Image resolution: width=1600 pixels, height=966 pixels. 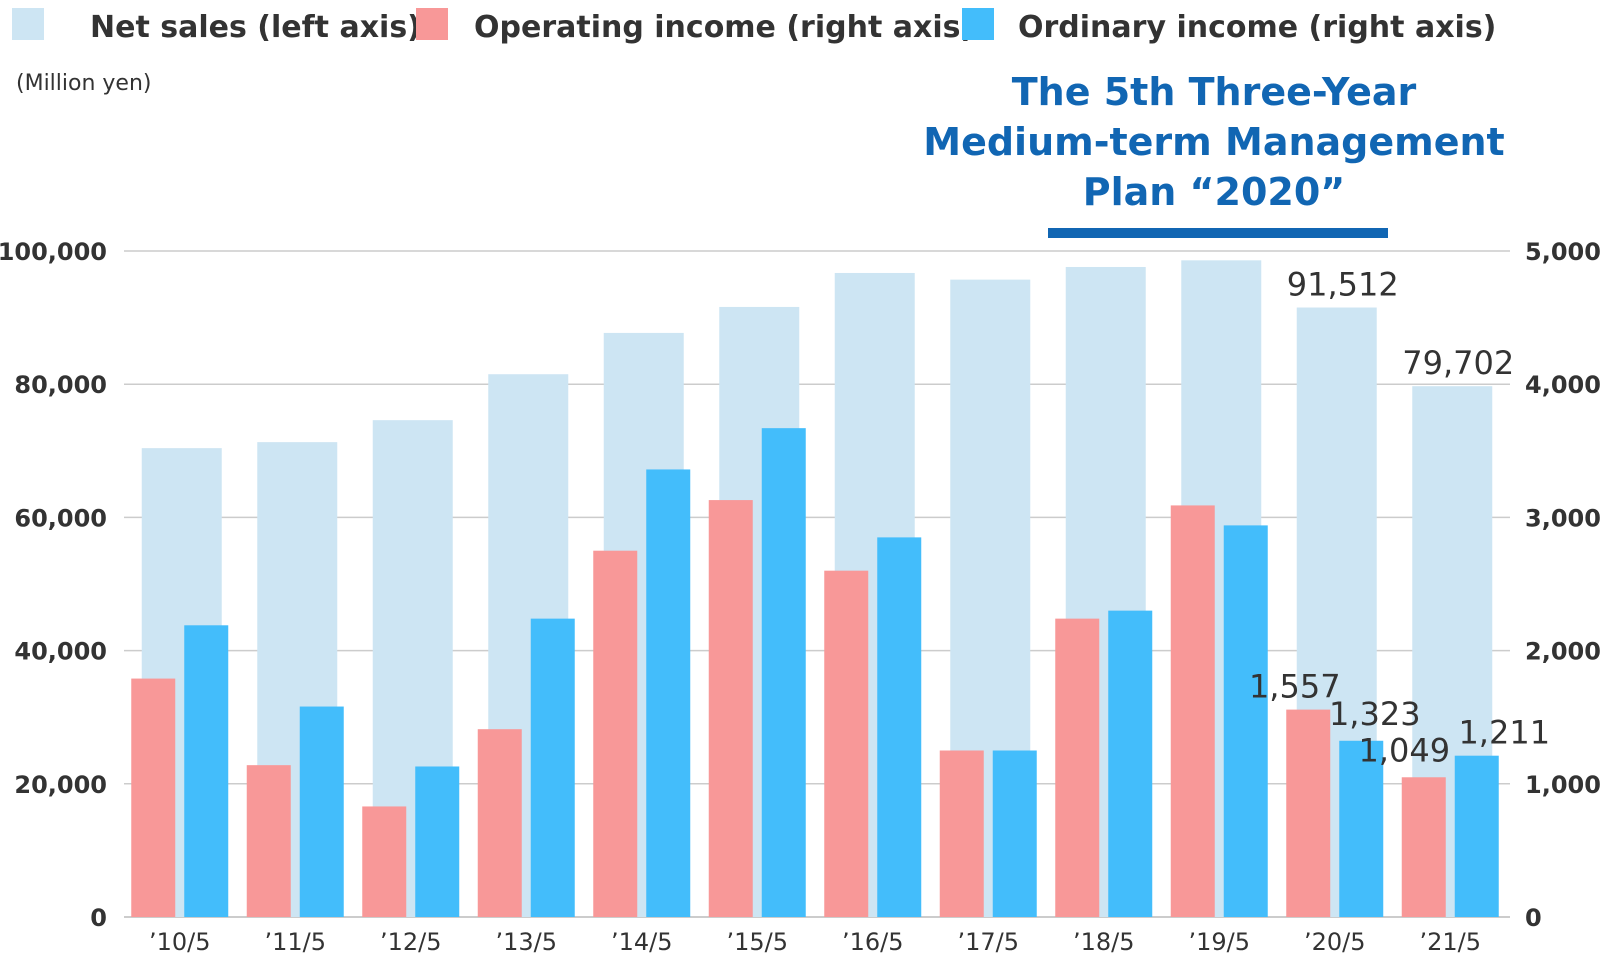 What do you see at coordinates (60, 518) in the screenshot?
I see `left-axis-tick-label: 60,000` at bounding box center [60, 518].